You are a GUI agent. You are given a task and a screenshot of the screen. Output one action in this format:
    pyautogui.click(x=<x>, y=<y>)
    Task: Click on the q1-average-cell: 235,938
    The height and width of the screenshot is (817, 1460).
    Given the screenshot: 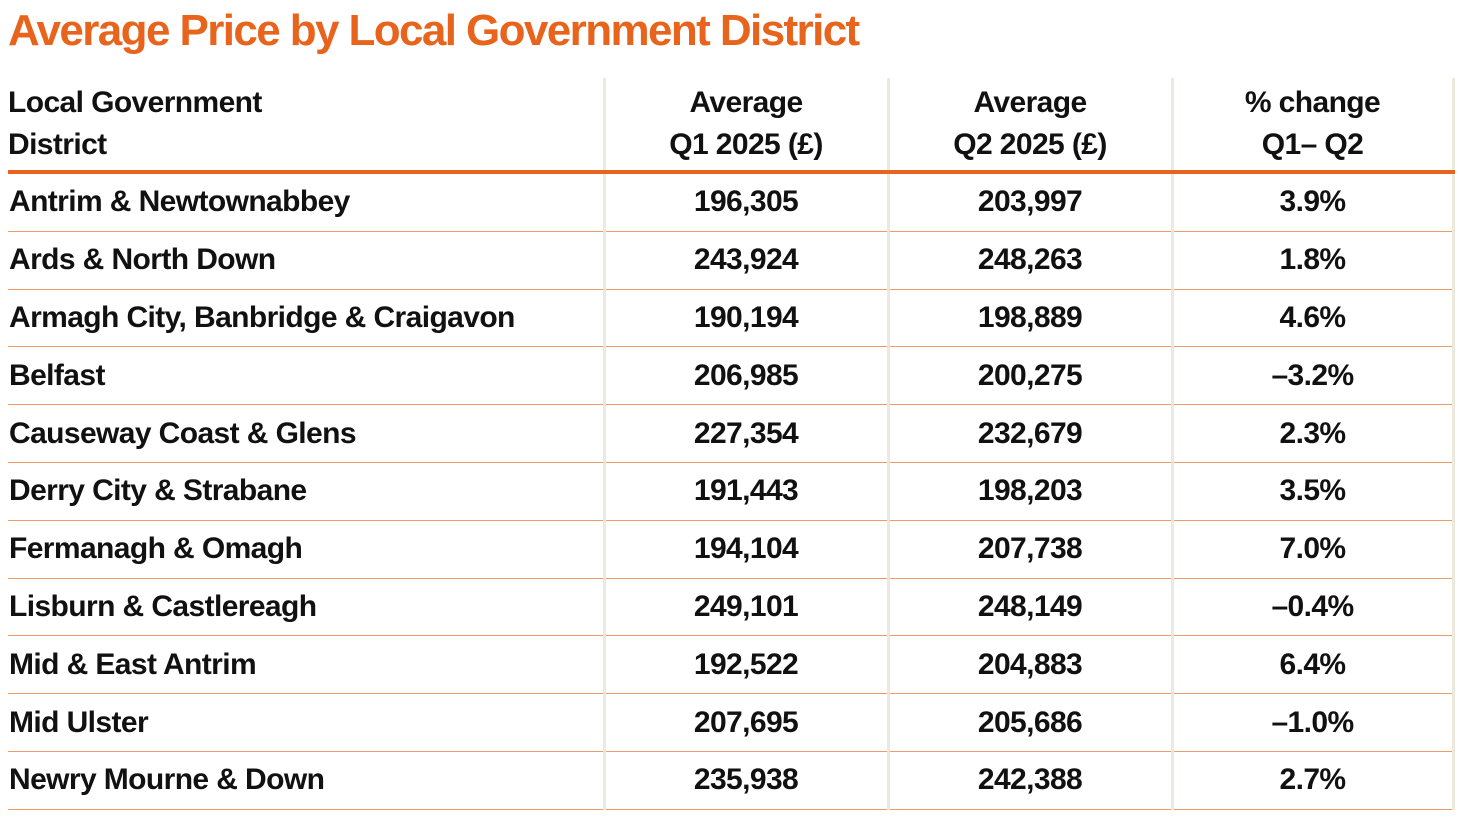 What is the action you would take?
    pyautogui.click(x=745, y=780)
    